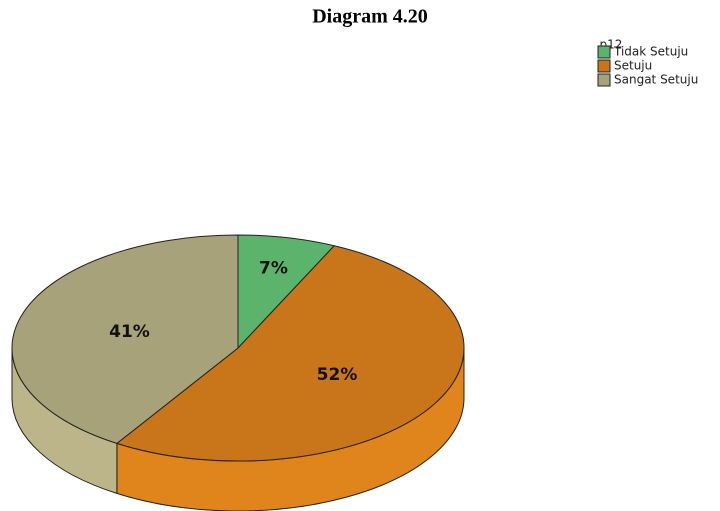  Describe the element at coordinates (656, 80) in the screenshot. I see `legend-label: Sangat Setuju` at that location.